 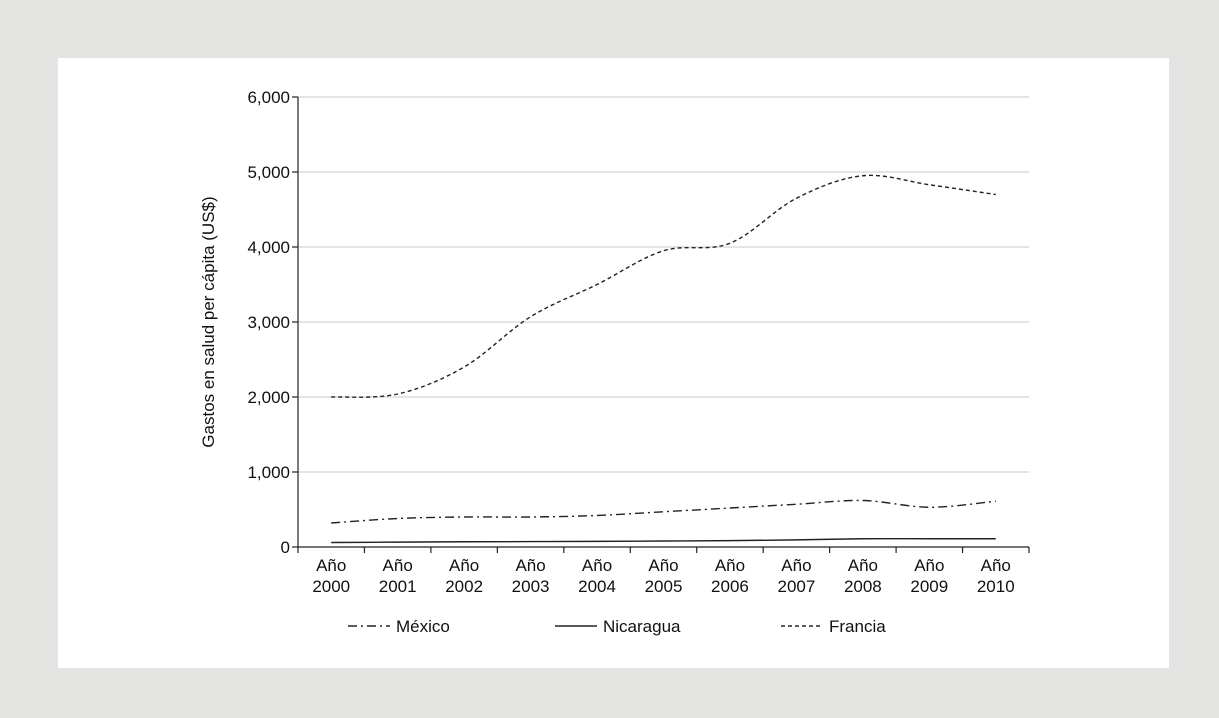 What do you see at coordinates (929, 576) in the screenshot?
I see `x-tick-label: Año 2009` at bounding box center [929, 576].